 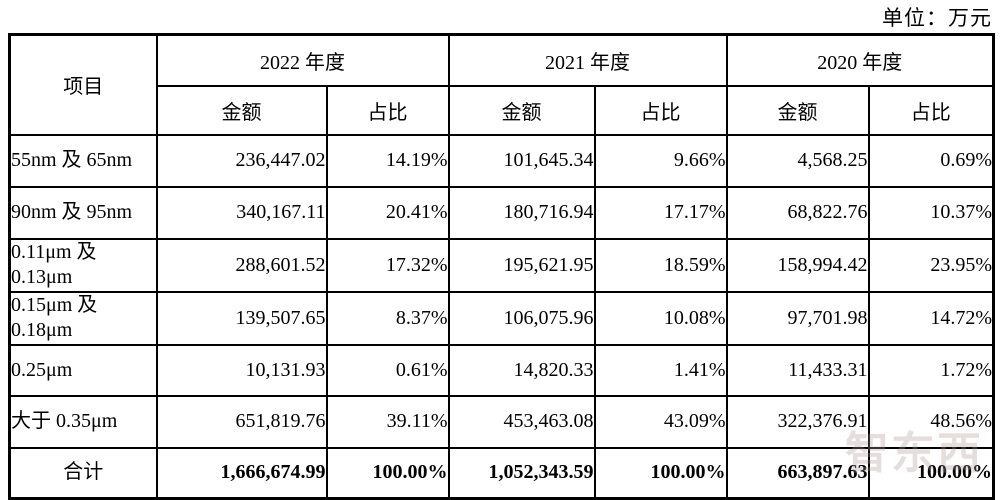 I want to click on header-year-2022: 2022 年度, so click(x=302, y=60).